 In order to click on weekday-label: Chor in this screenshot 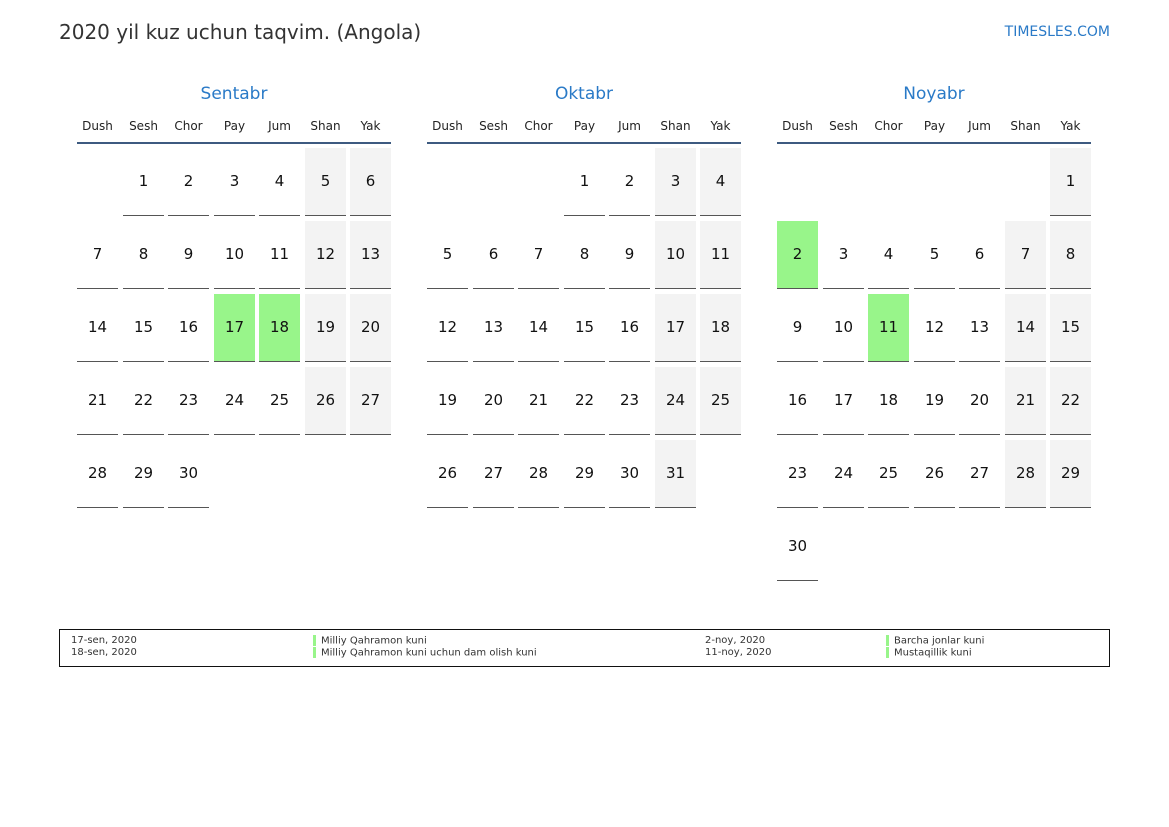, I will do `click(188, 126)`.